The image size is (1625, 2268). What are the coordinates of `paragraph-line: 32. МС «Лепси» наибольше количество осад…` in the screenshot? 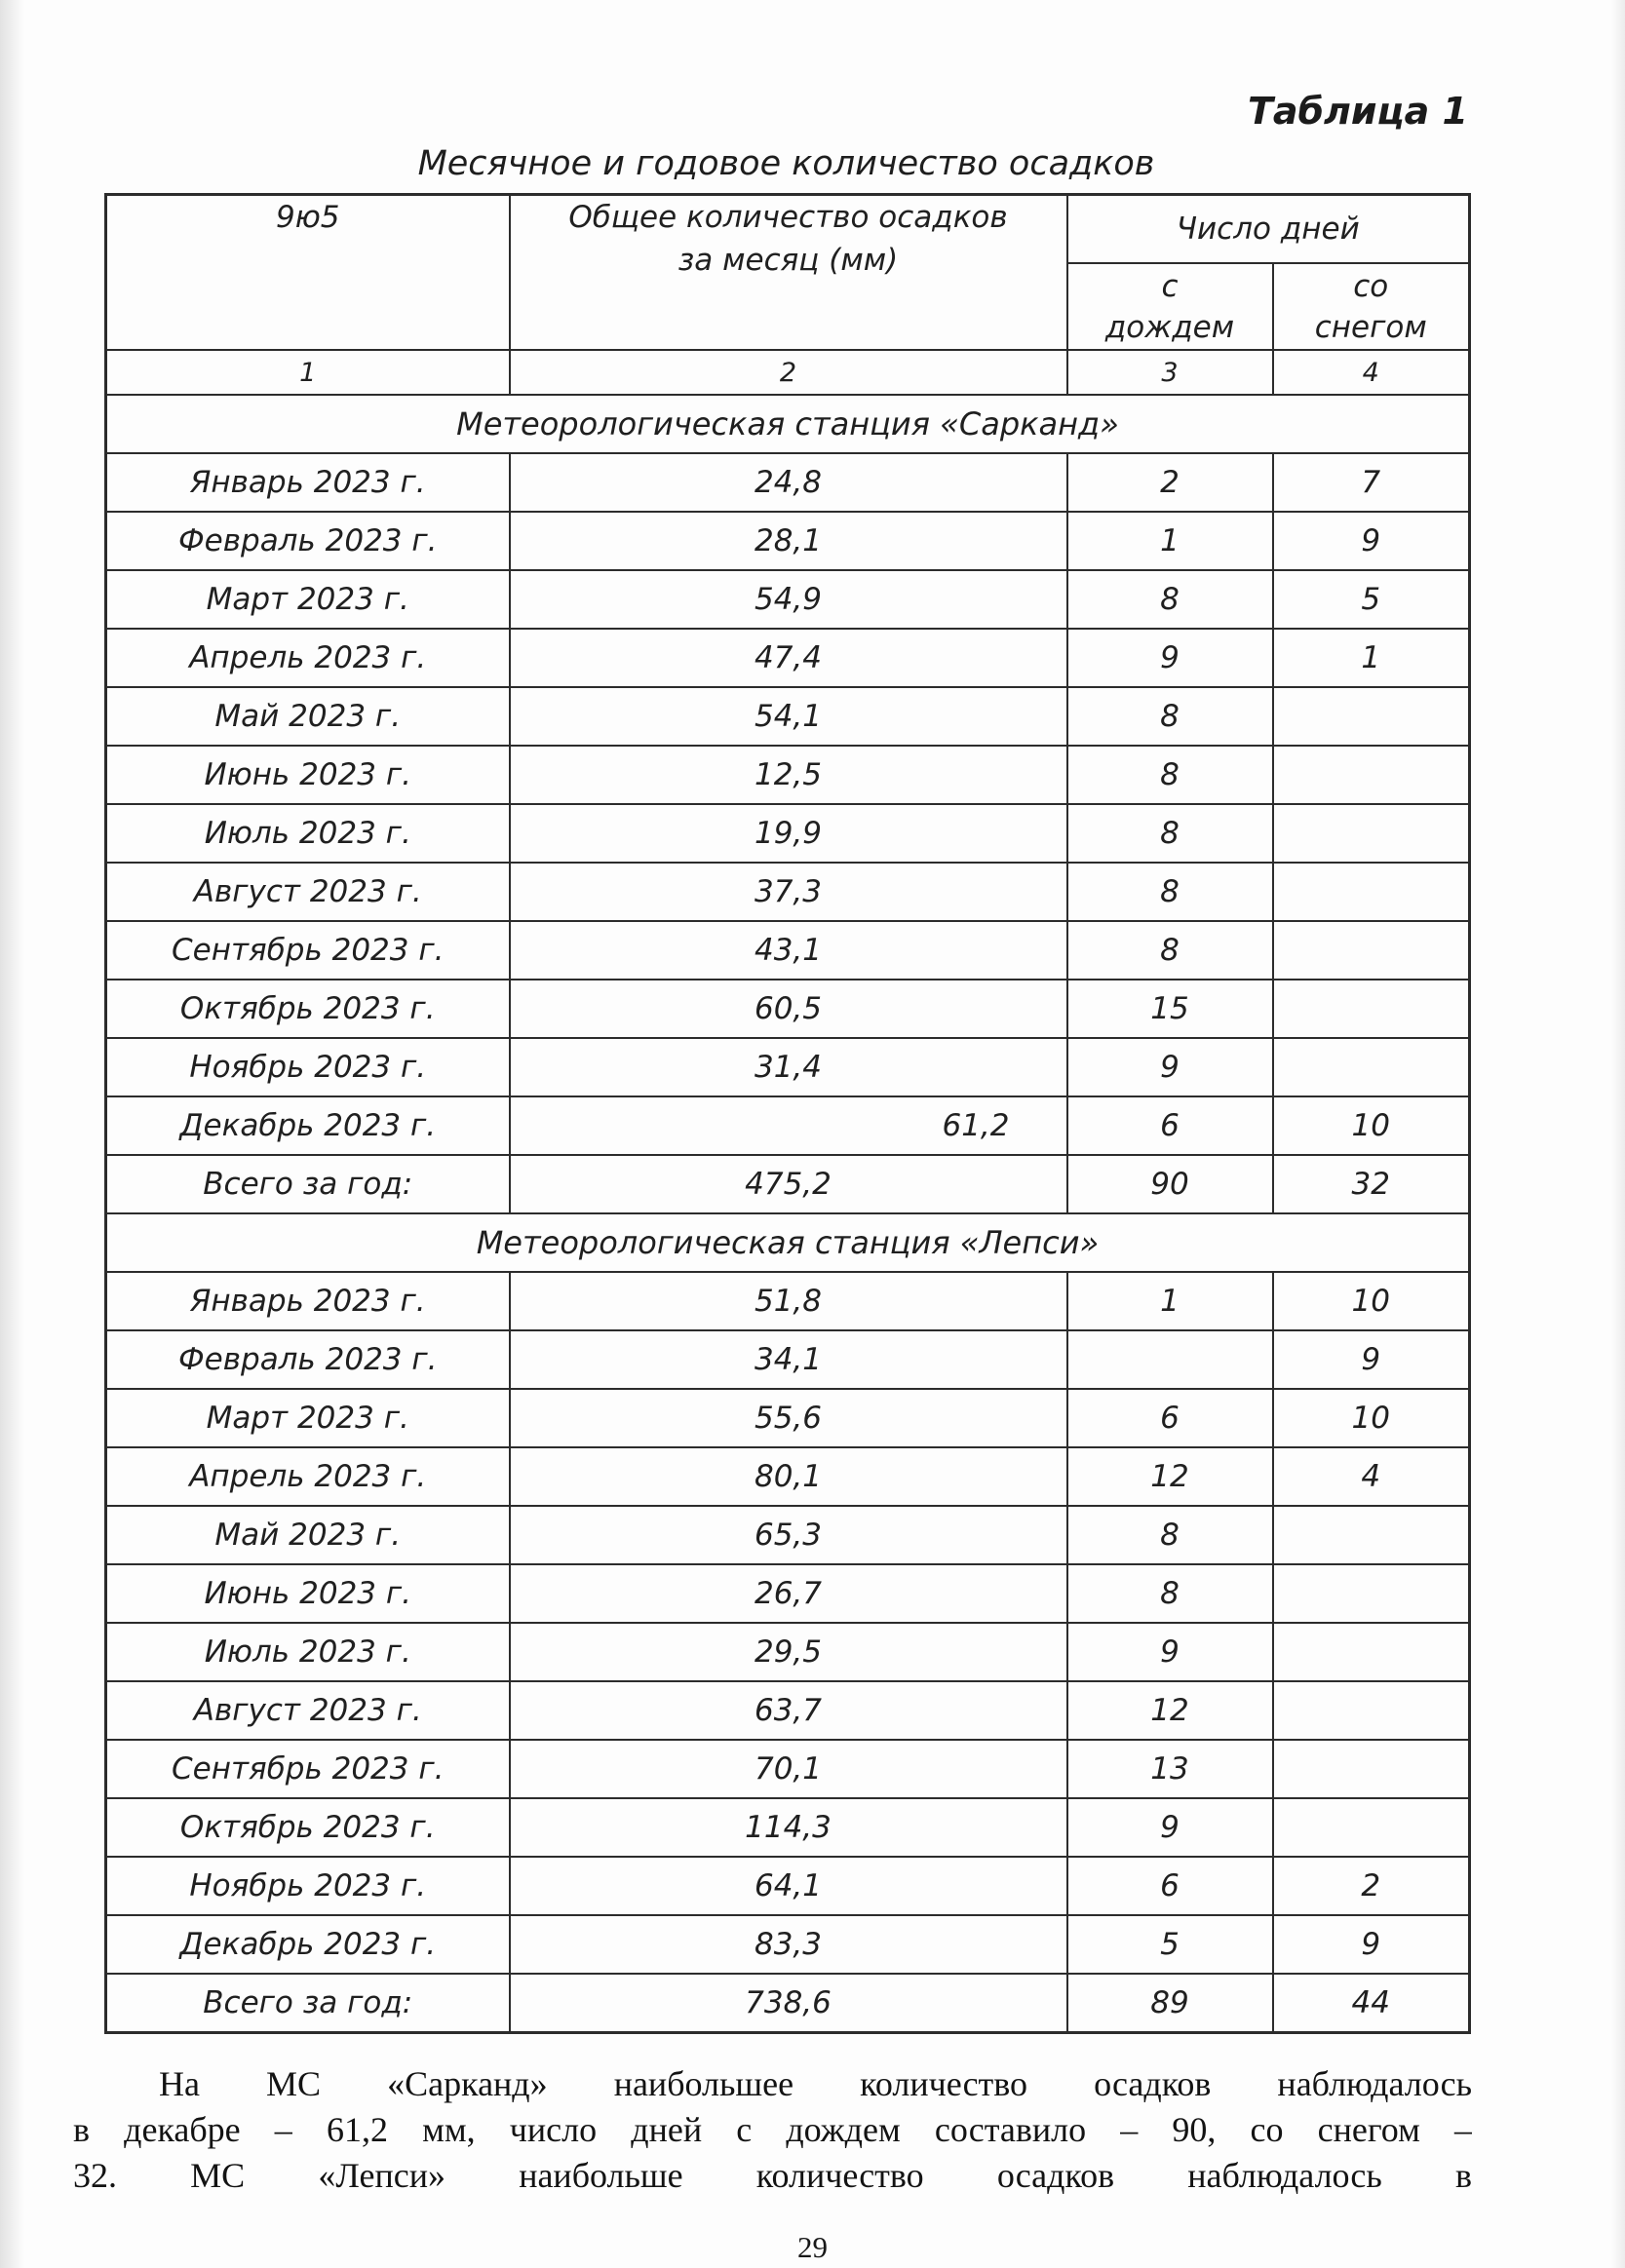 It's located at (772, 2175).